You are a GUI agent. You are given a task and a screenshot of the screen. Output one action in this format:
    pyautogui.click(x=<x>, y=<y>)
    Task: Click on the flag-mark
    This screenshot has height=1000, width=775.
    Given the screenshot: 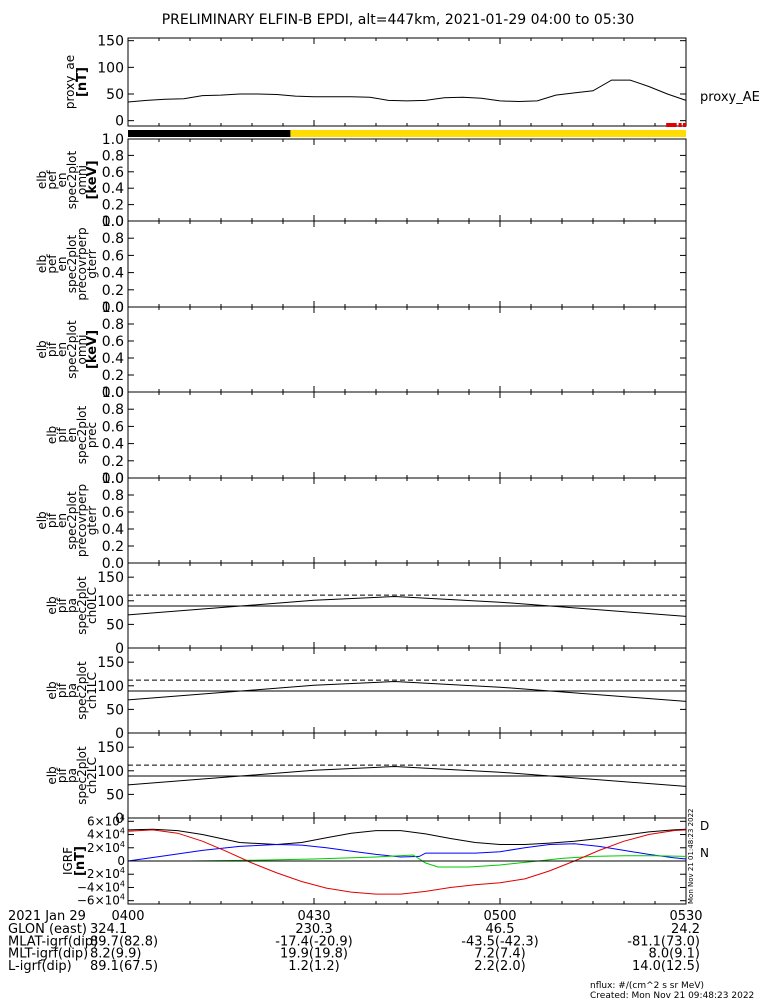 What is the action you would take?
    pyautogui.click(x=684, y=125)
    